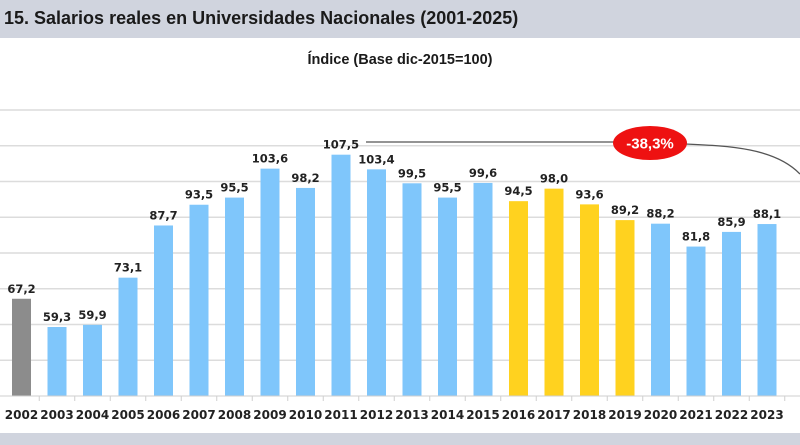 The height and width of the screenshot is (445, 800). What do you see at coordinates (400, 439) in the screenshot?
I see `footer-band` at bounding box center [400, 439].